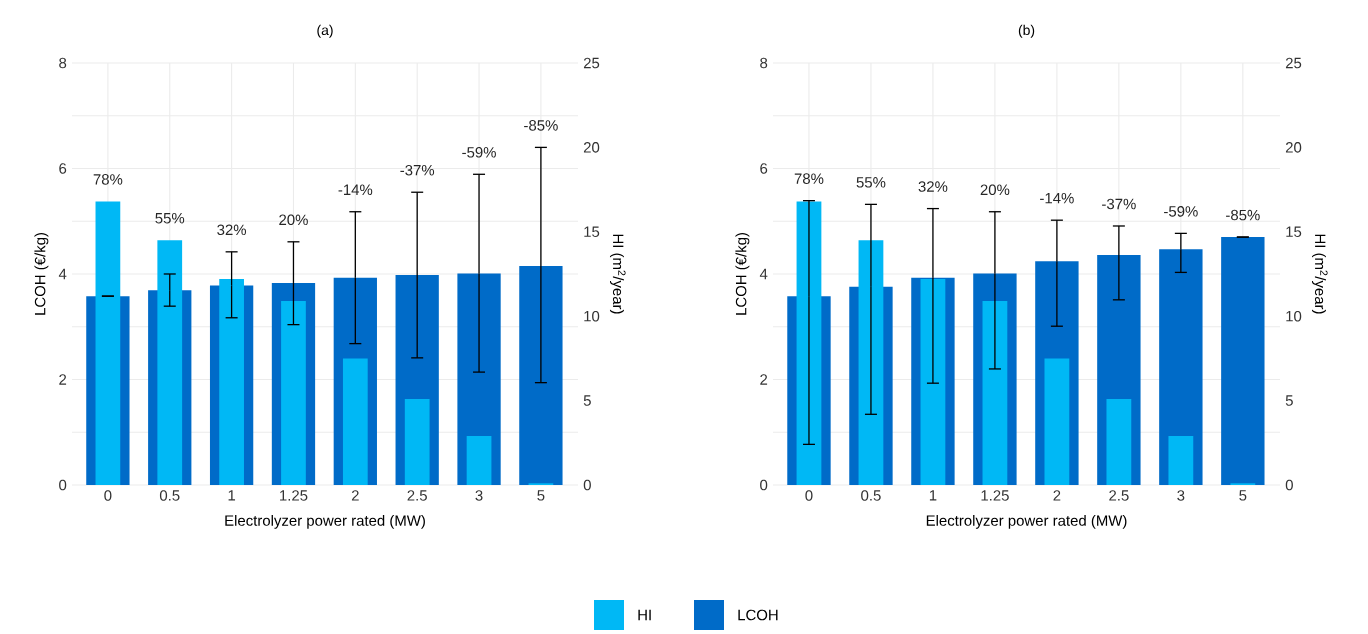 Image resolution: width=1368 pixels, height=634 pixels. Describe the element at coordinates (758, 615) in the screenshot. I see `legend-label: LCOH` at that location.